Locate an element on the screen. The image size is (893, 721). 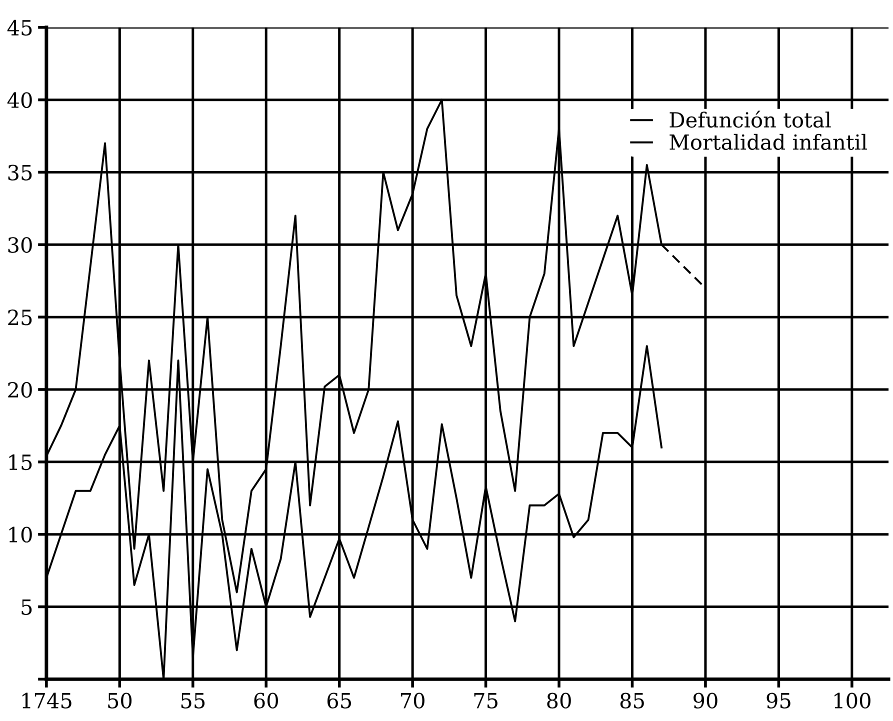
x-tick-label: 100 is located at coordinates (852, 700).